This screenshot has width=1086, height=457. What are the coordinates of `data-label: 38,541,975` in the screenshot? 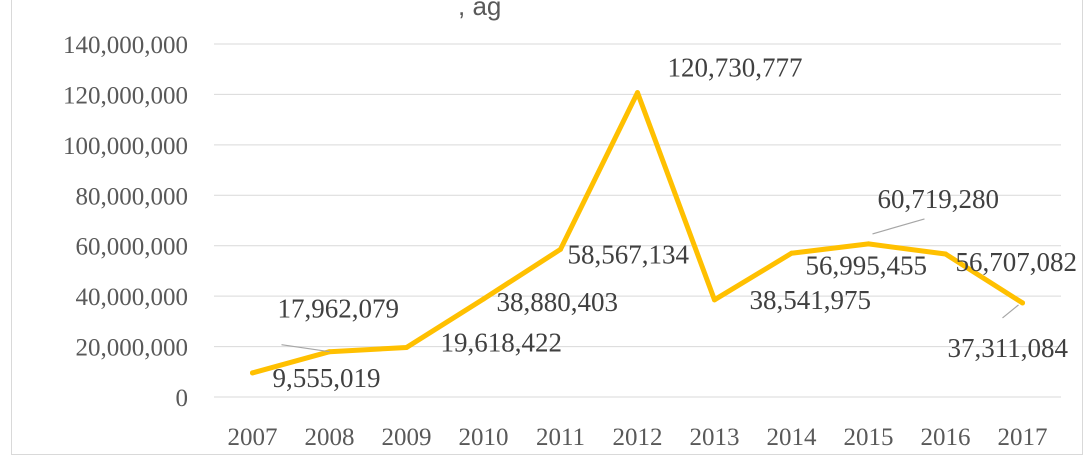 It's located at (811, 300).